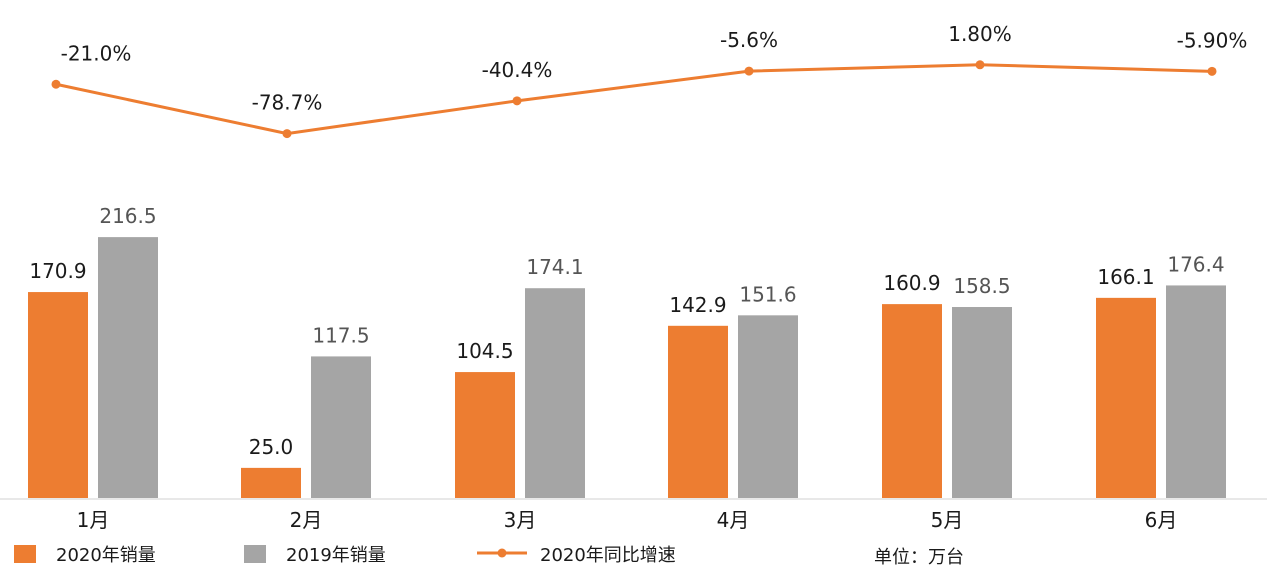 The height and width of the screenshot is (583, 1267). I want to click on bar-2019-data-label: 176.4, so click(1195, 264).